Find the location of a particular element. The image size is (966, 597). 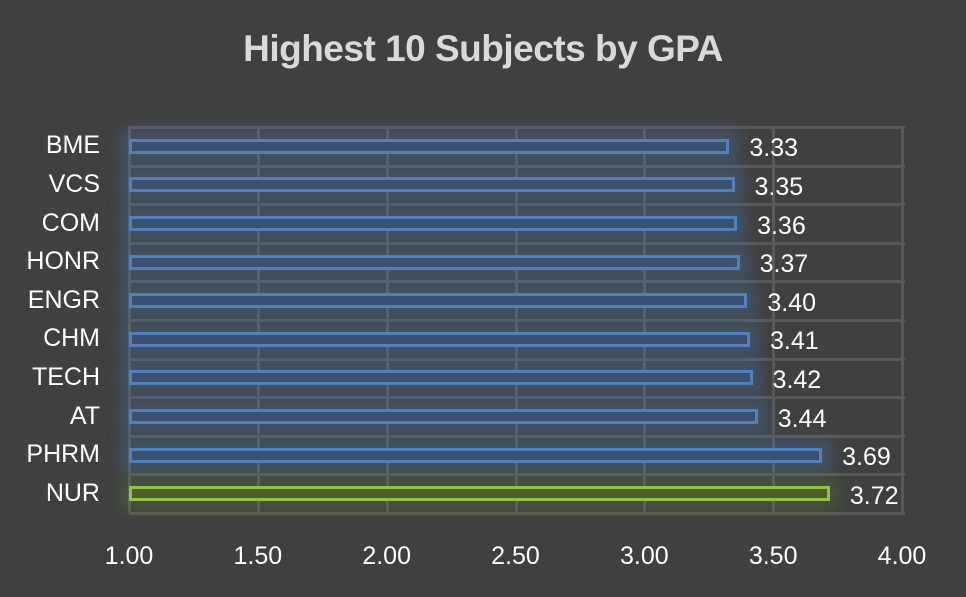

data-label: 3.37 is located at coordinates (784, 264).